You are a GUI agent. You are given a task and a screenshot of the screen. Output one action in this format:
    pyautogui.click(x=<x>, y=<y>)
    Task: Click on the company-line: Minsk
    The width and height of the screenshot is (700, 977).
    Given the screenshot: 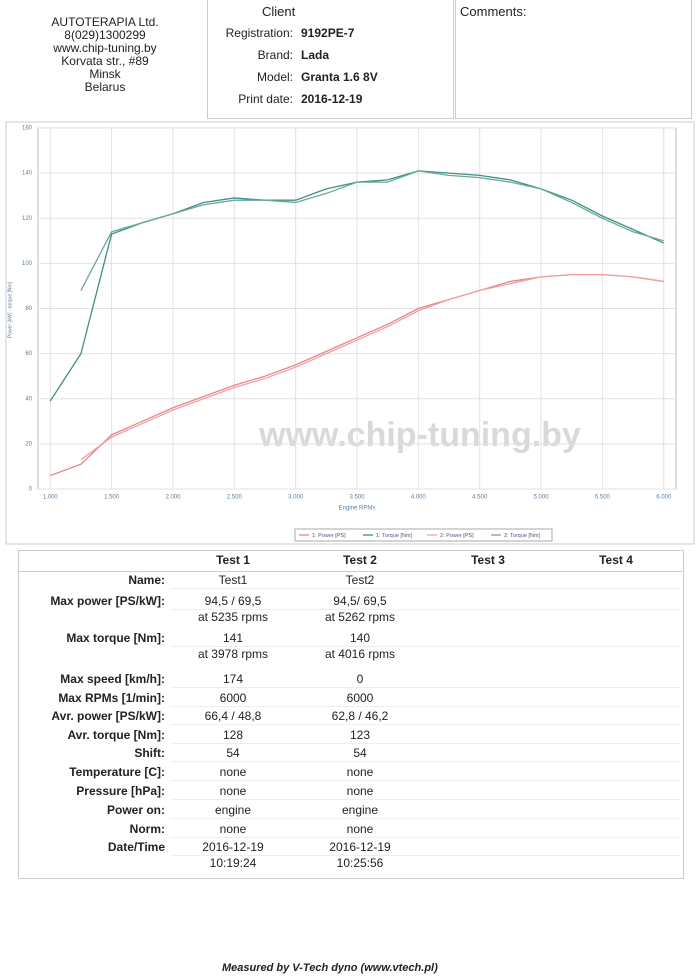 What is the action you would take?
    pyautogui.click(x=105, y=74)
    